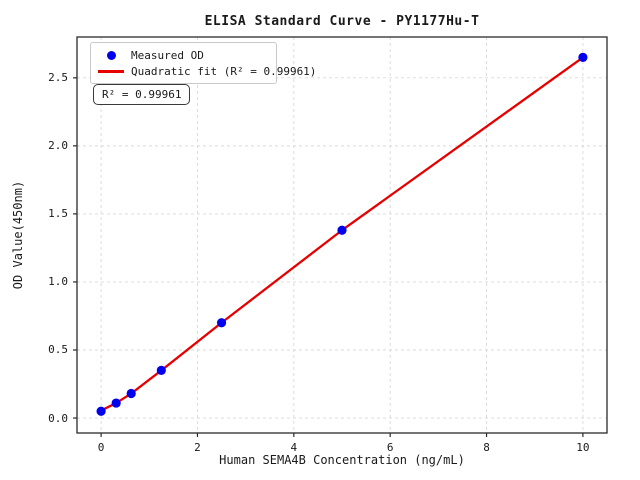  Describe the element at coordinates (58, 418) in the screenshot. I see `y-tick-label: 0.0` at that location.